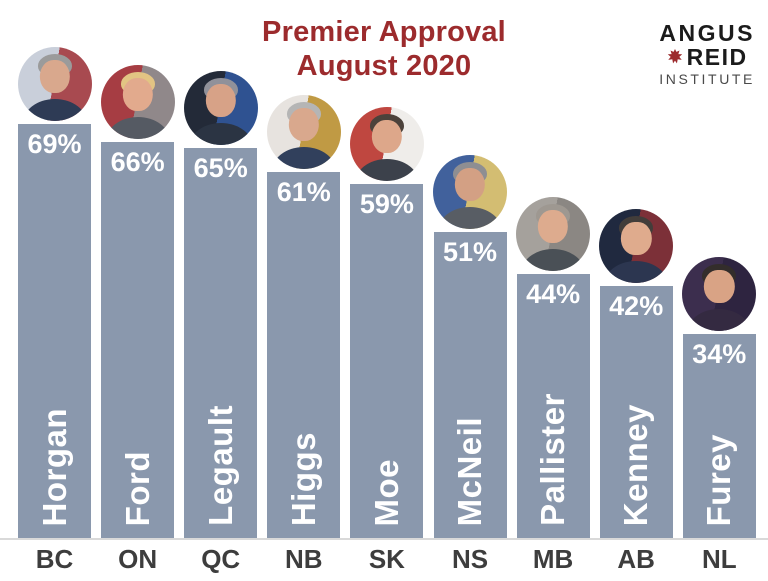 The image size is (768, 581). I want to click on approval-bar-ab: 42% Kenney, so click(636, 412).